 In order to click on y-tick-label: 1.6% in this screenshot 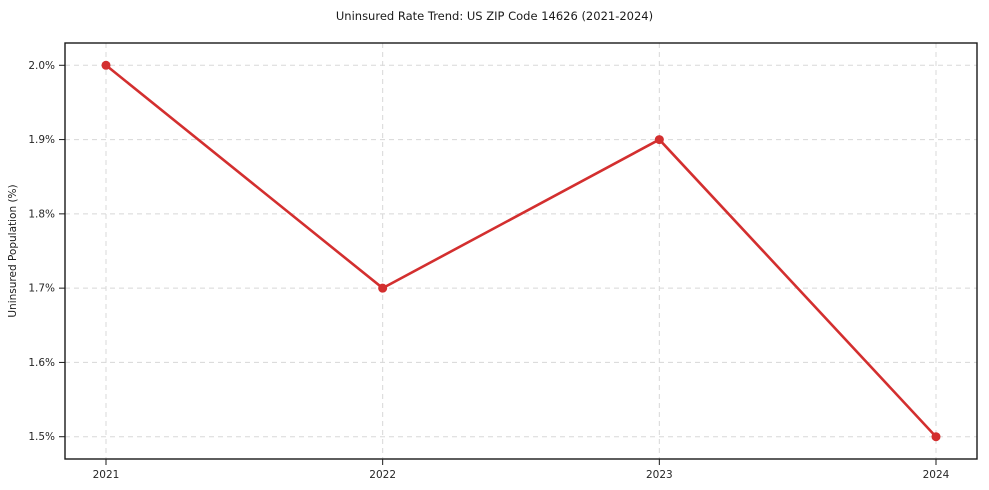, I will do `click(41, 363)`.